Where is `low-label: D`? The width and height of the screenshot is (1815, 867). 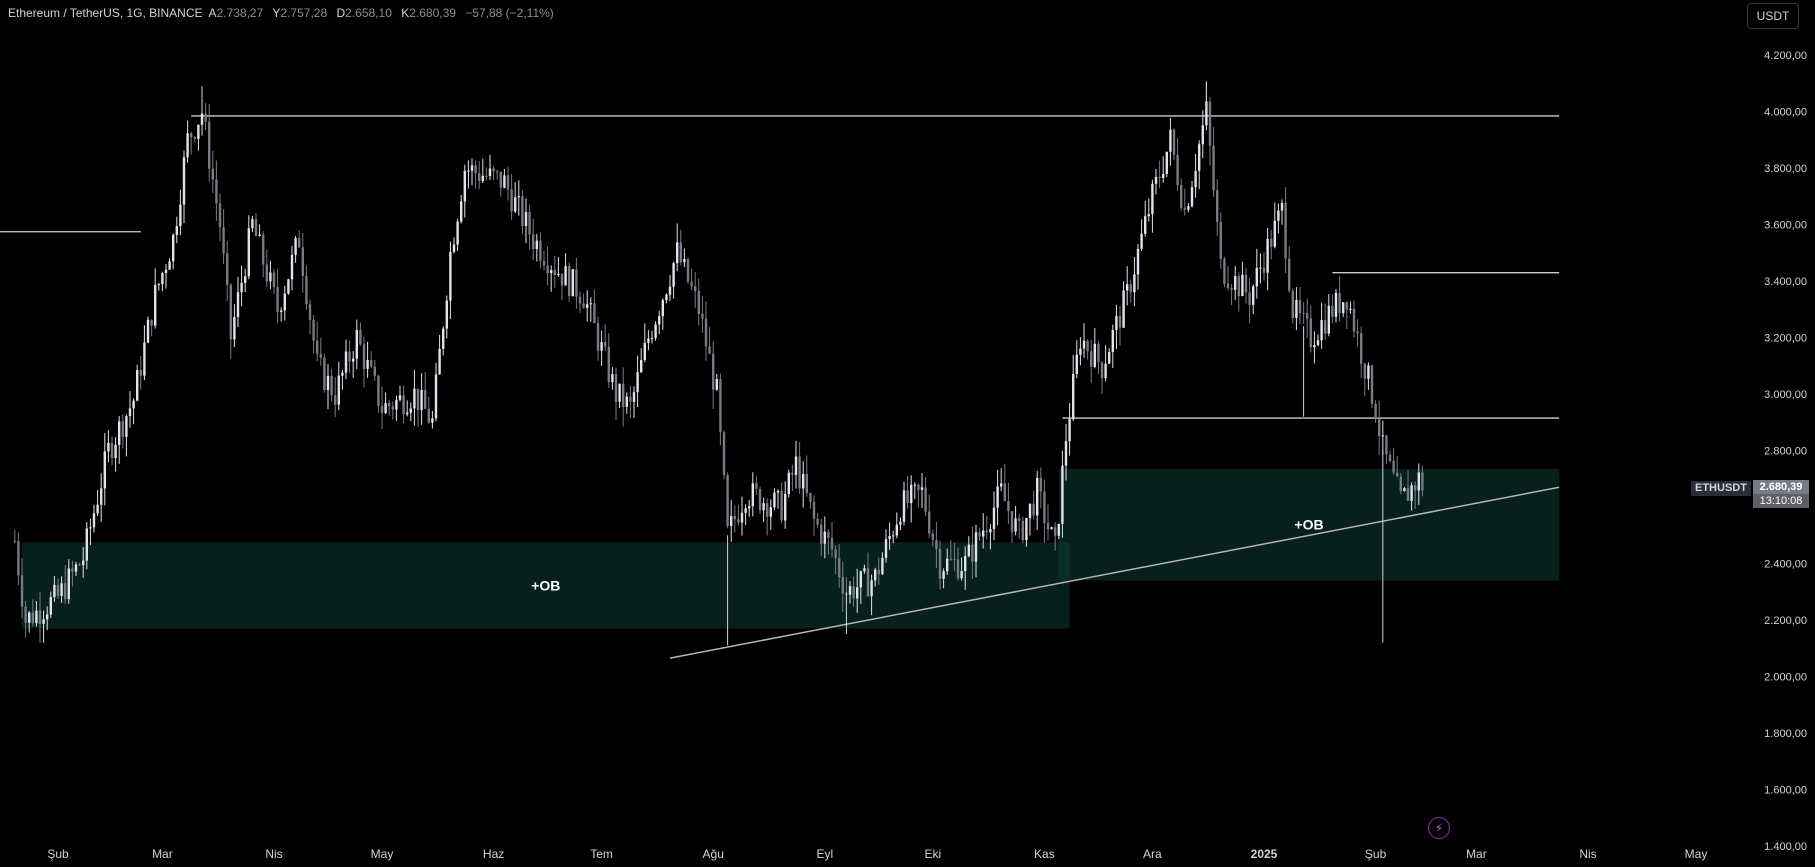
low-label: D is located at coordinates (341, 13).